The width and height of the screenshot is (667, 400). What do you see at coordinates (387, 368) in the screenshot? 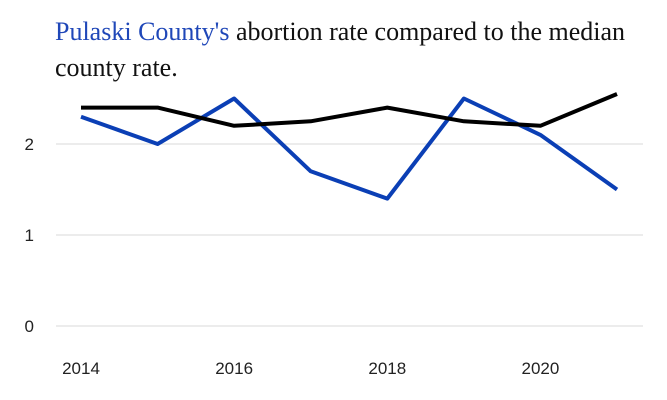
I see `x-tick-label: 2018` at bounding box center [387, 368].